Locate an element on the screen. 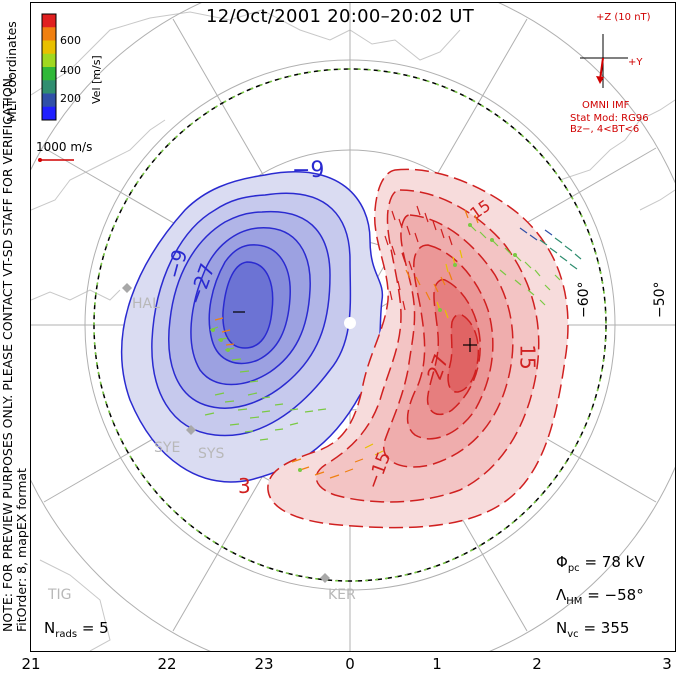 The height and width of the screenshot is (674, 680). mlt-tick-1: 1 is located at coordinates (437, 664).